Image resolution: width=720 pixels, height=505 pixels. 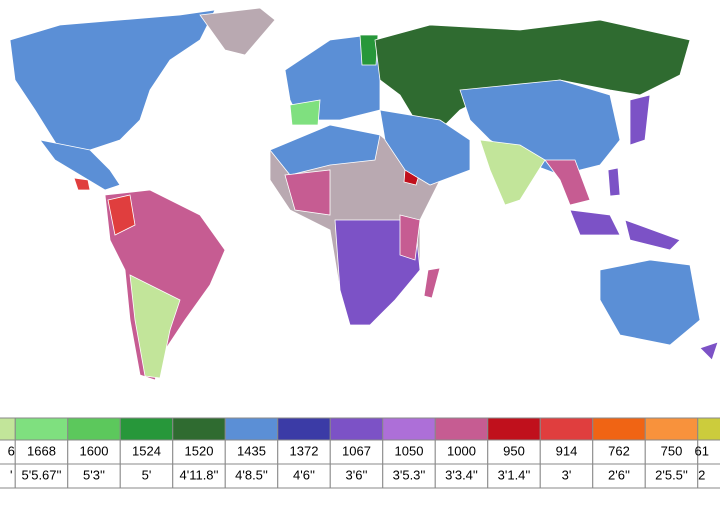 I want to click on gauge-ft-in: 3'3.4'', so click(x=461, y=474).